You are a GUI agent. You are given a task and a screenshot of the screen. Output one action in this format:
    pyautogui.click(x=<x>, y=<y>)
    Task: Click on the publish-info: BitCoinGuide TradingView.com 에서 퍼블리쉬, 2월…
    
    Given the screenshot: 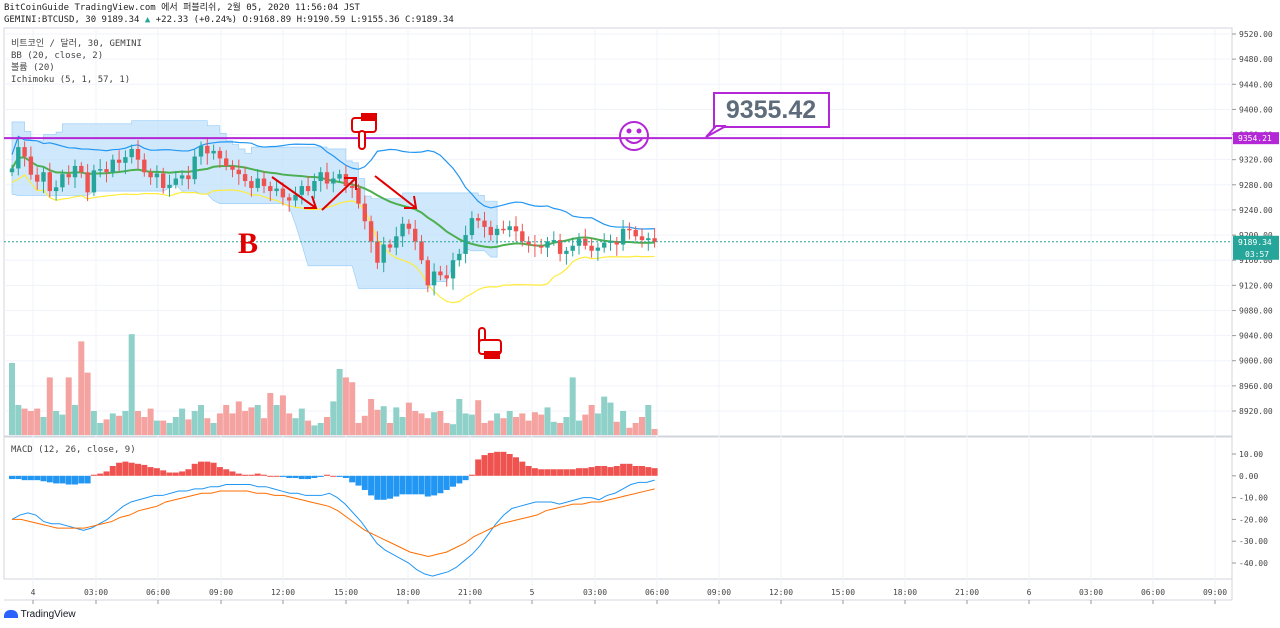 What is the action you would take?
    pyautogui.click(x=182, y=8)
    